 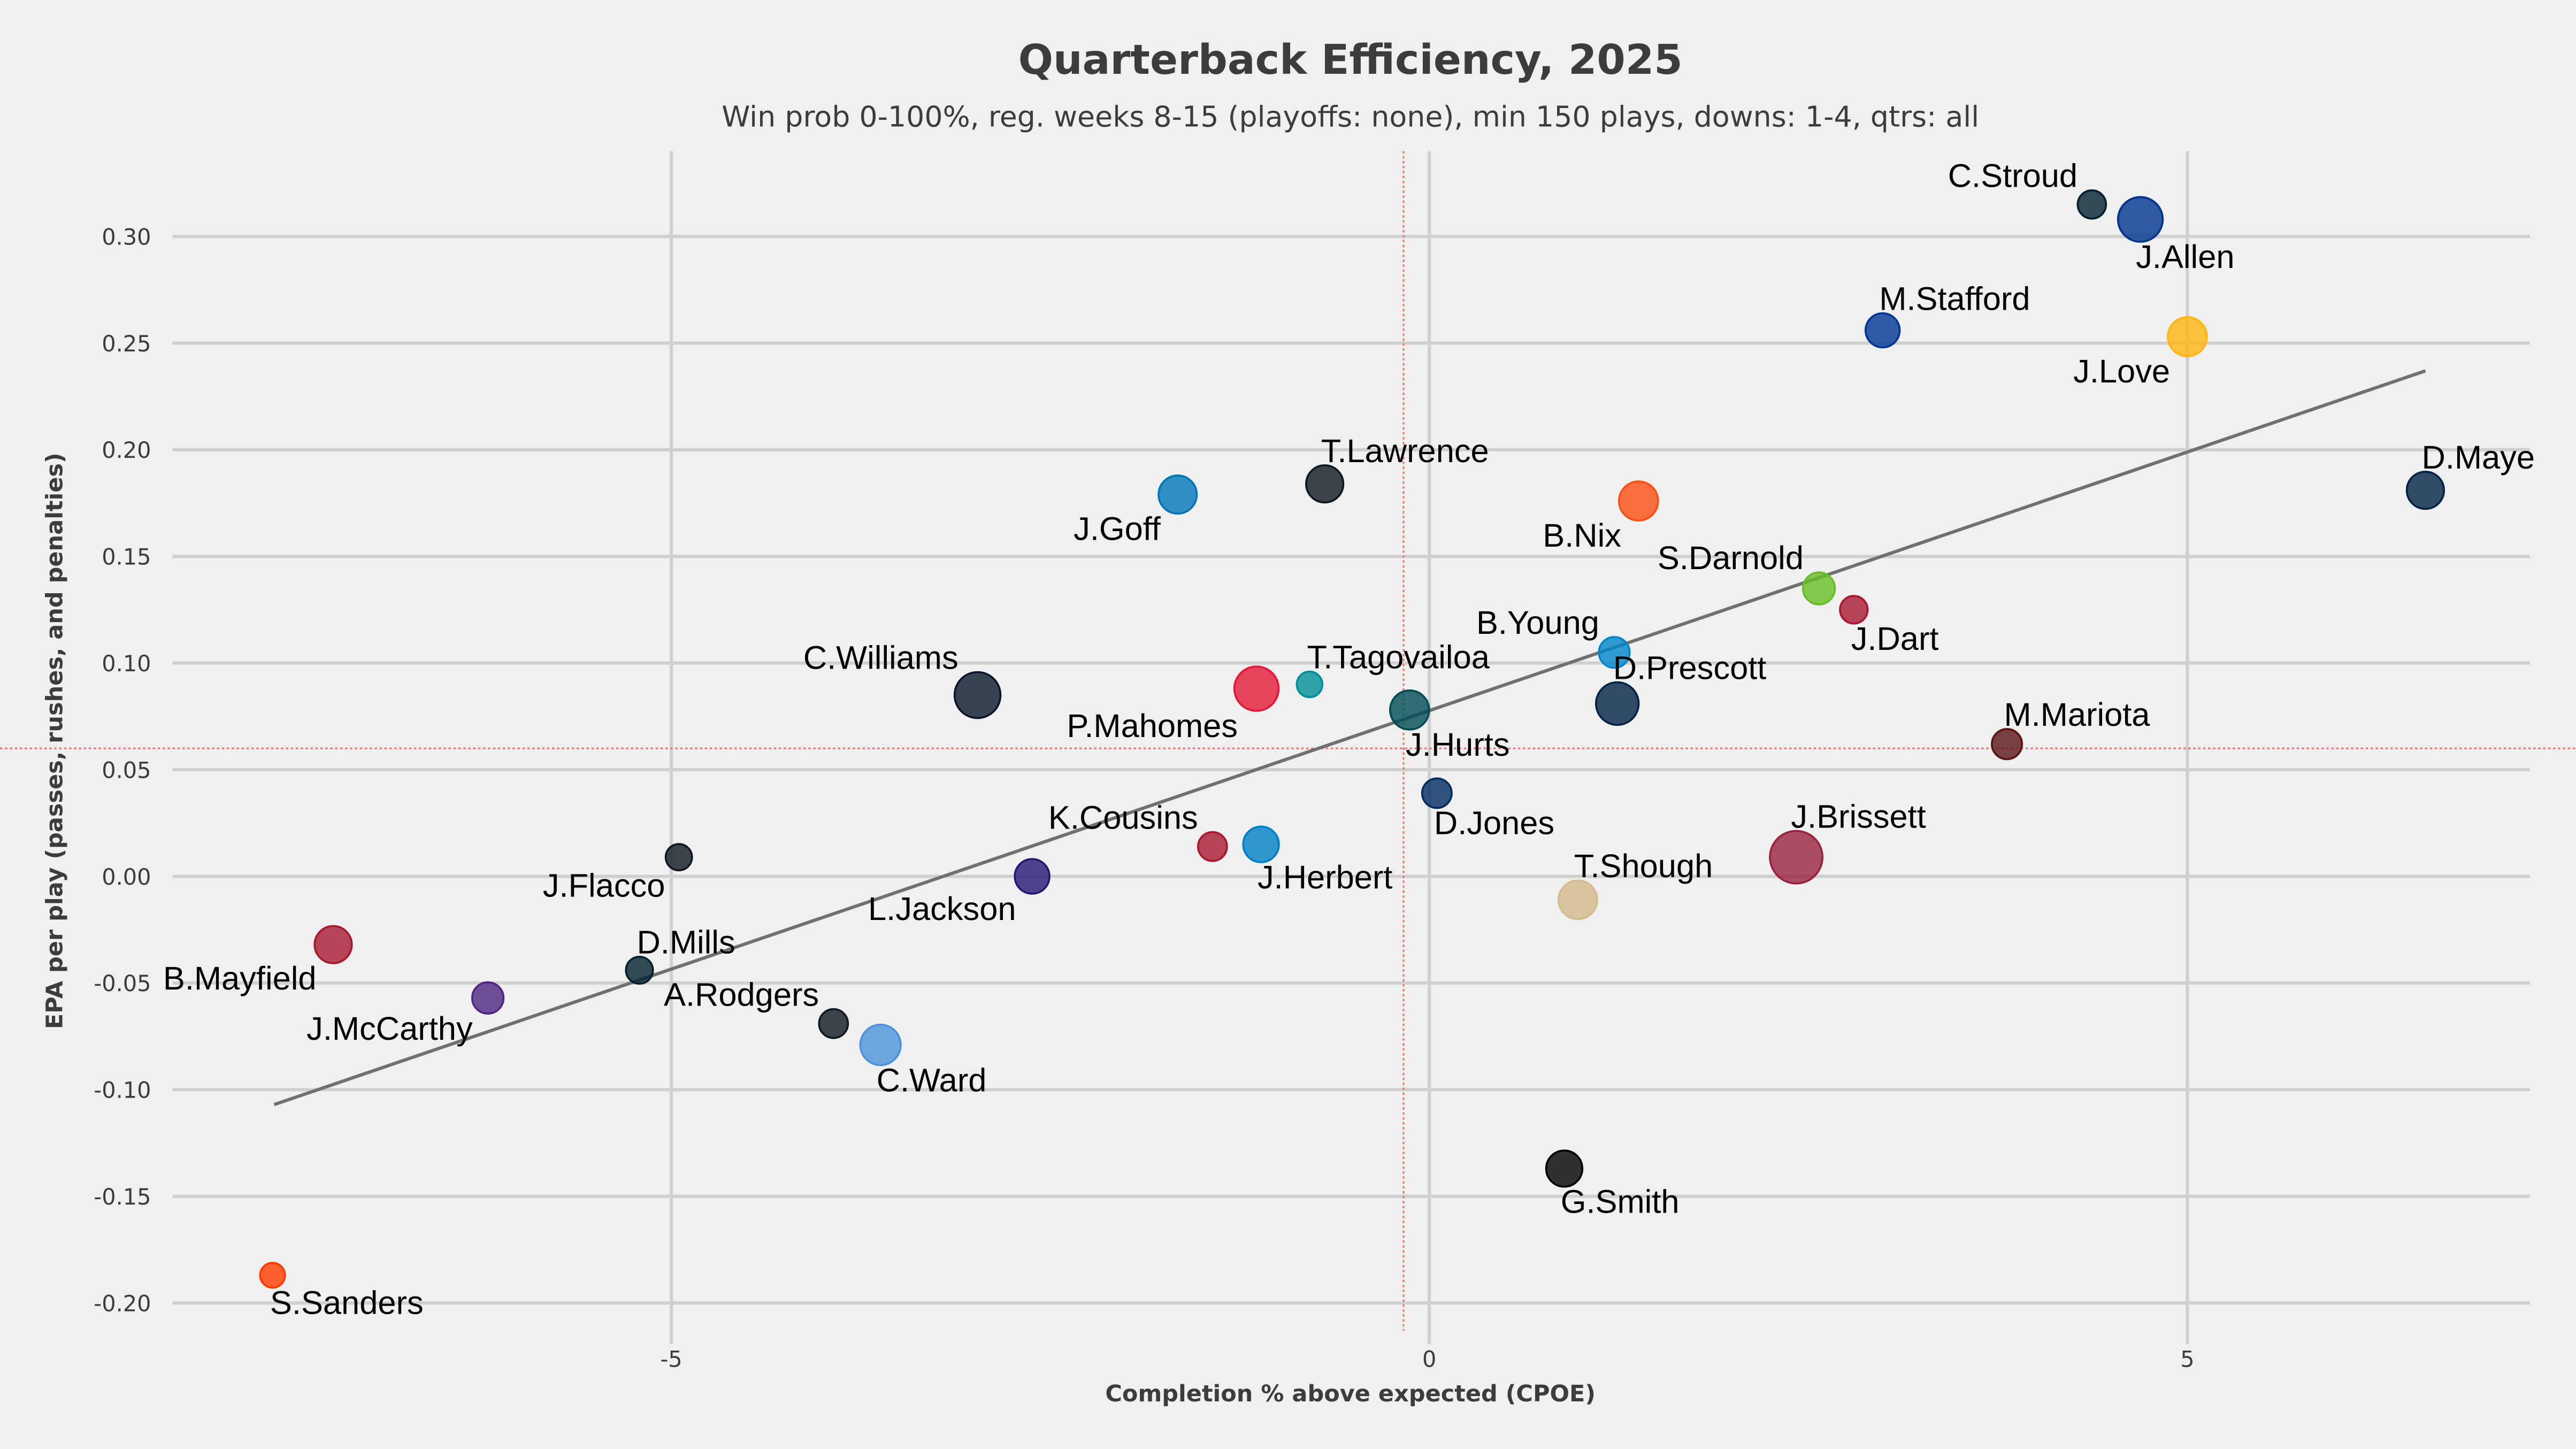 What do you see at coordinates (686, 942) in the screenshot?
I see `point-label: D.Mills` at bounding box center [686, 942].